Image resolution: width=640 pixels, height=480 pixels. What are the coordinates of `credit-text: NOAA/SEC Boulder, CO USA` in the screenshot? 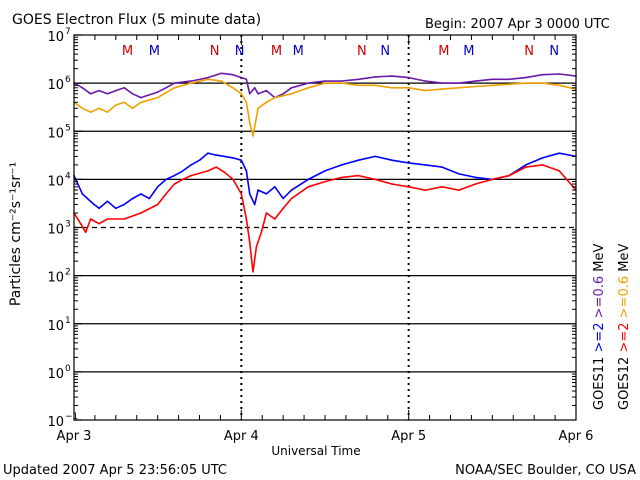 It's located at (545, 470).